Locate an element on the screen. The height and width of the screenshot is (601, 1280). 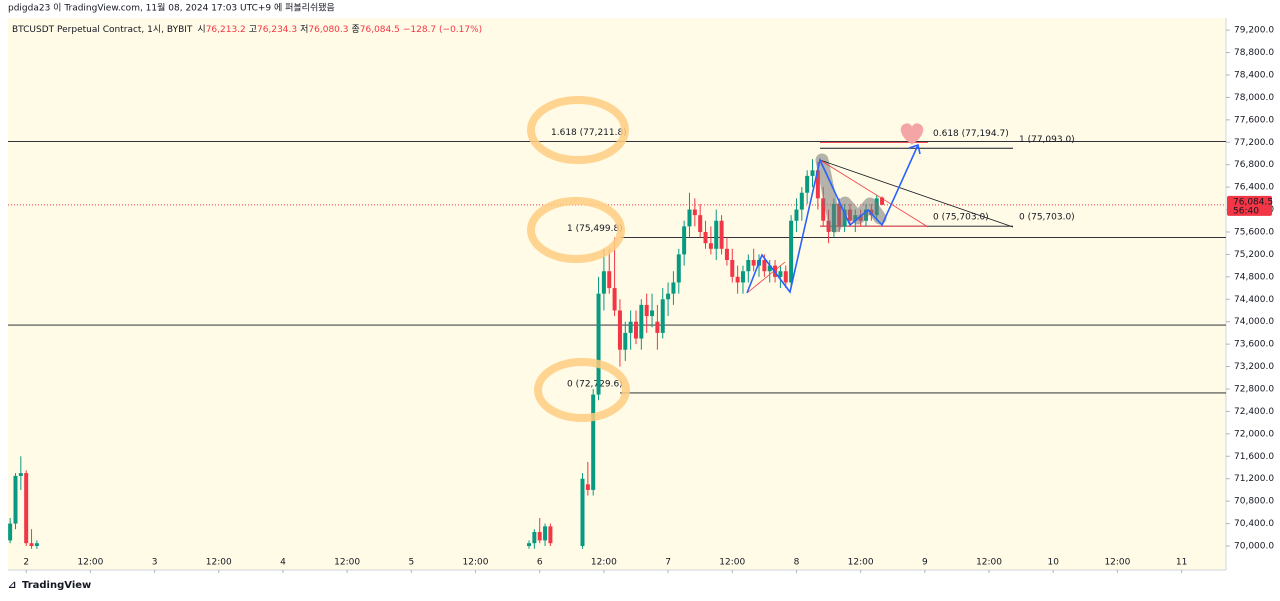
y-tick-label: 73,600.0 is located at coordinates (1254, 345).